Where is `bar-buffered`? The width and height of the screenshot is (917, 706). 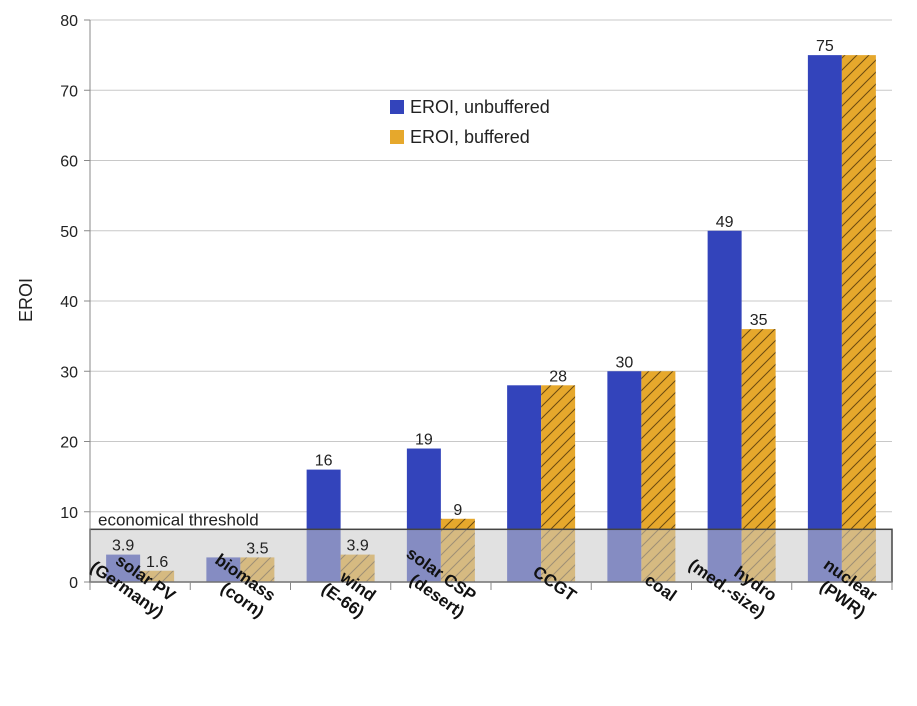
bar-buffered is located at coordinates (858, 318).